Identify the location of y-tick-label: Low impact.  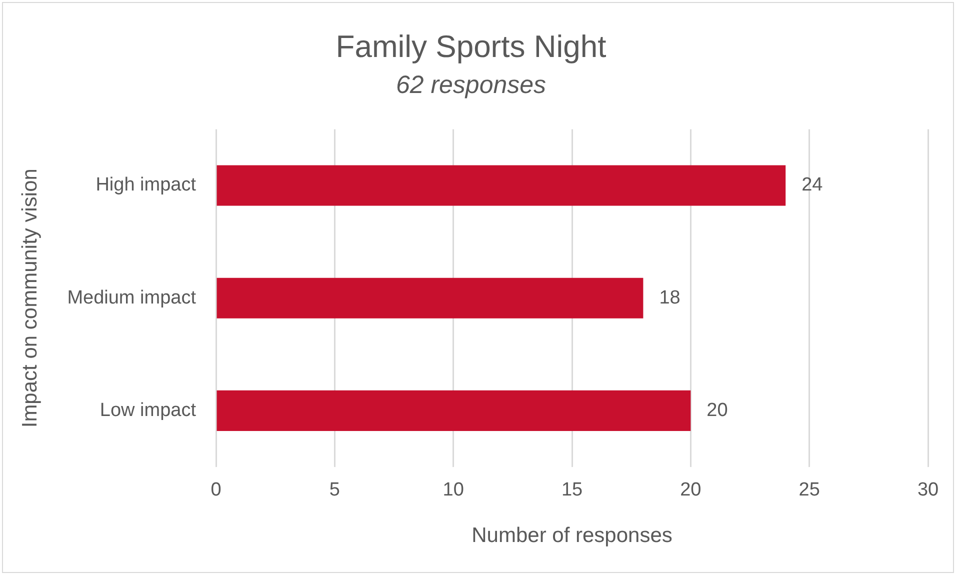
(148, 410).